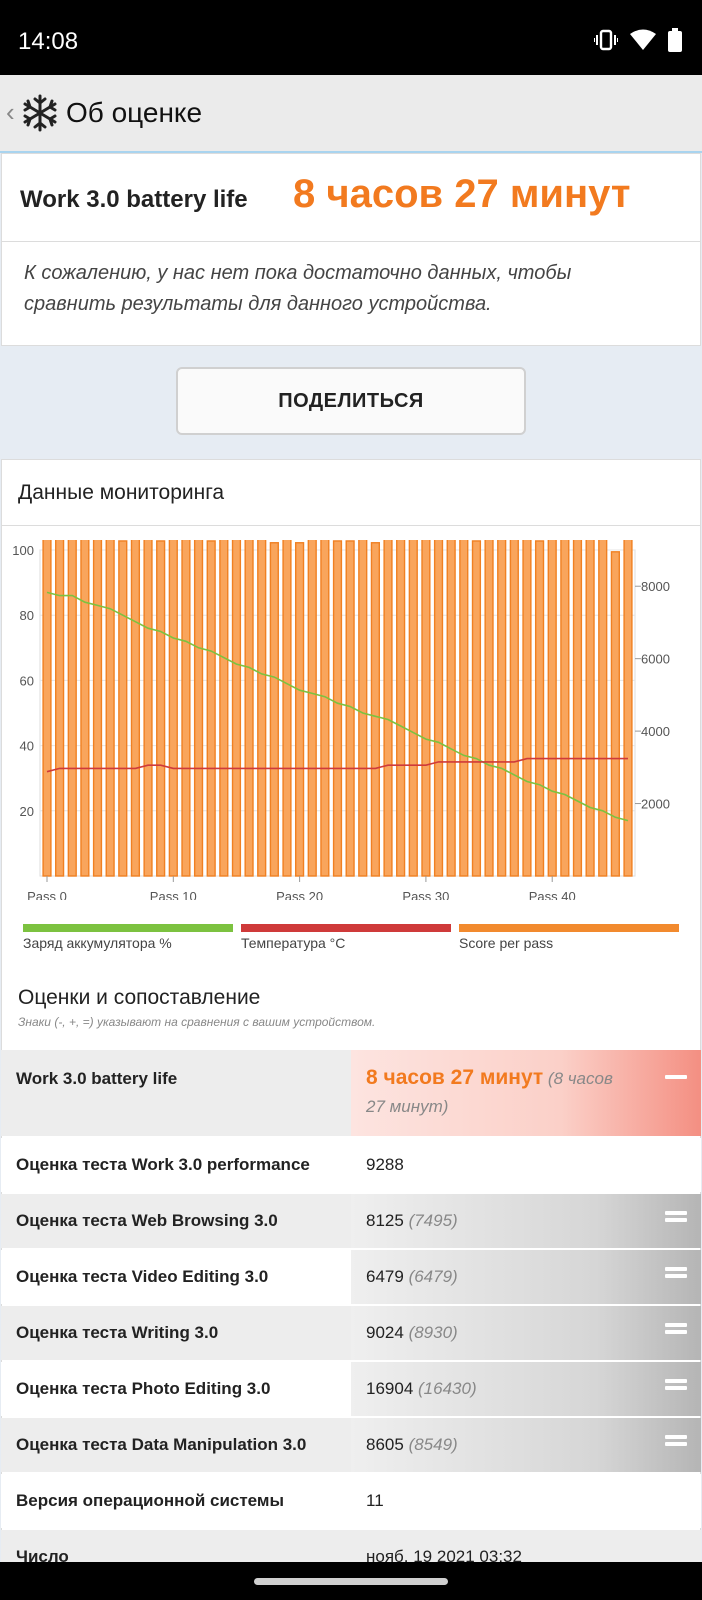  I want to click on right-axis-tick-label: 4000, so click(655, 731).